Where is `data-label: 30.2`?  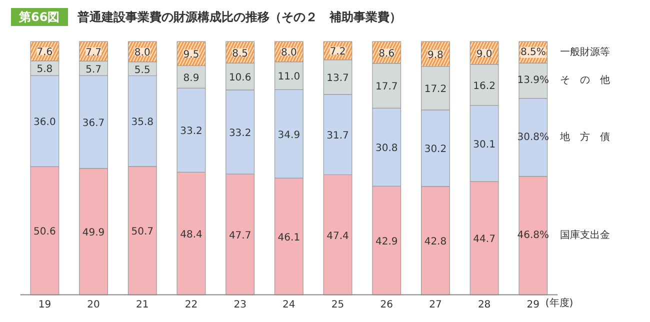 data-label: 30.2 is located at coordinates (435, 150).